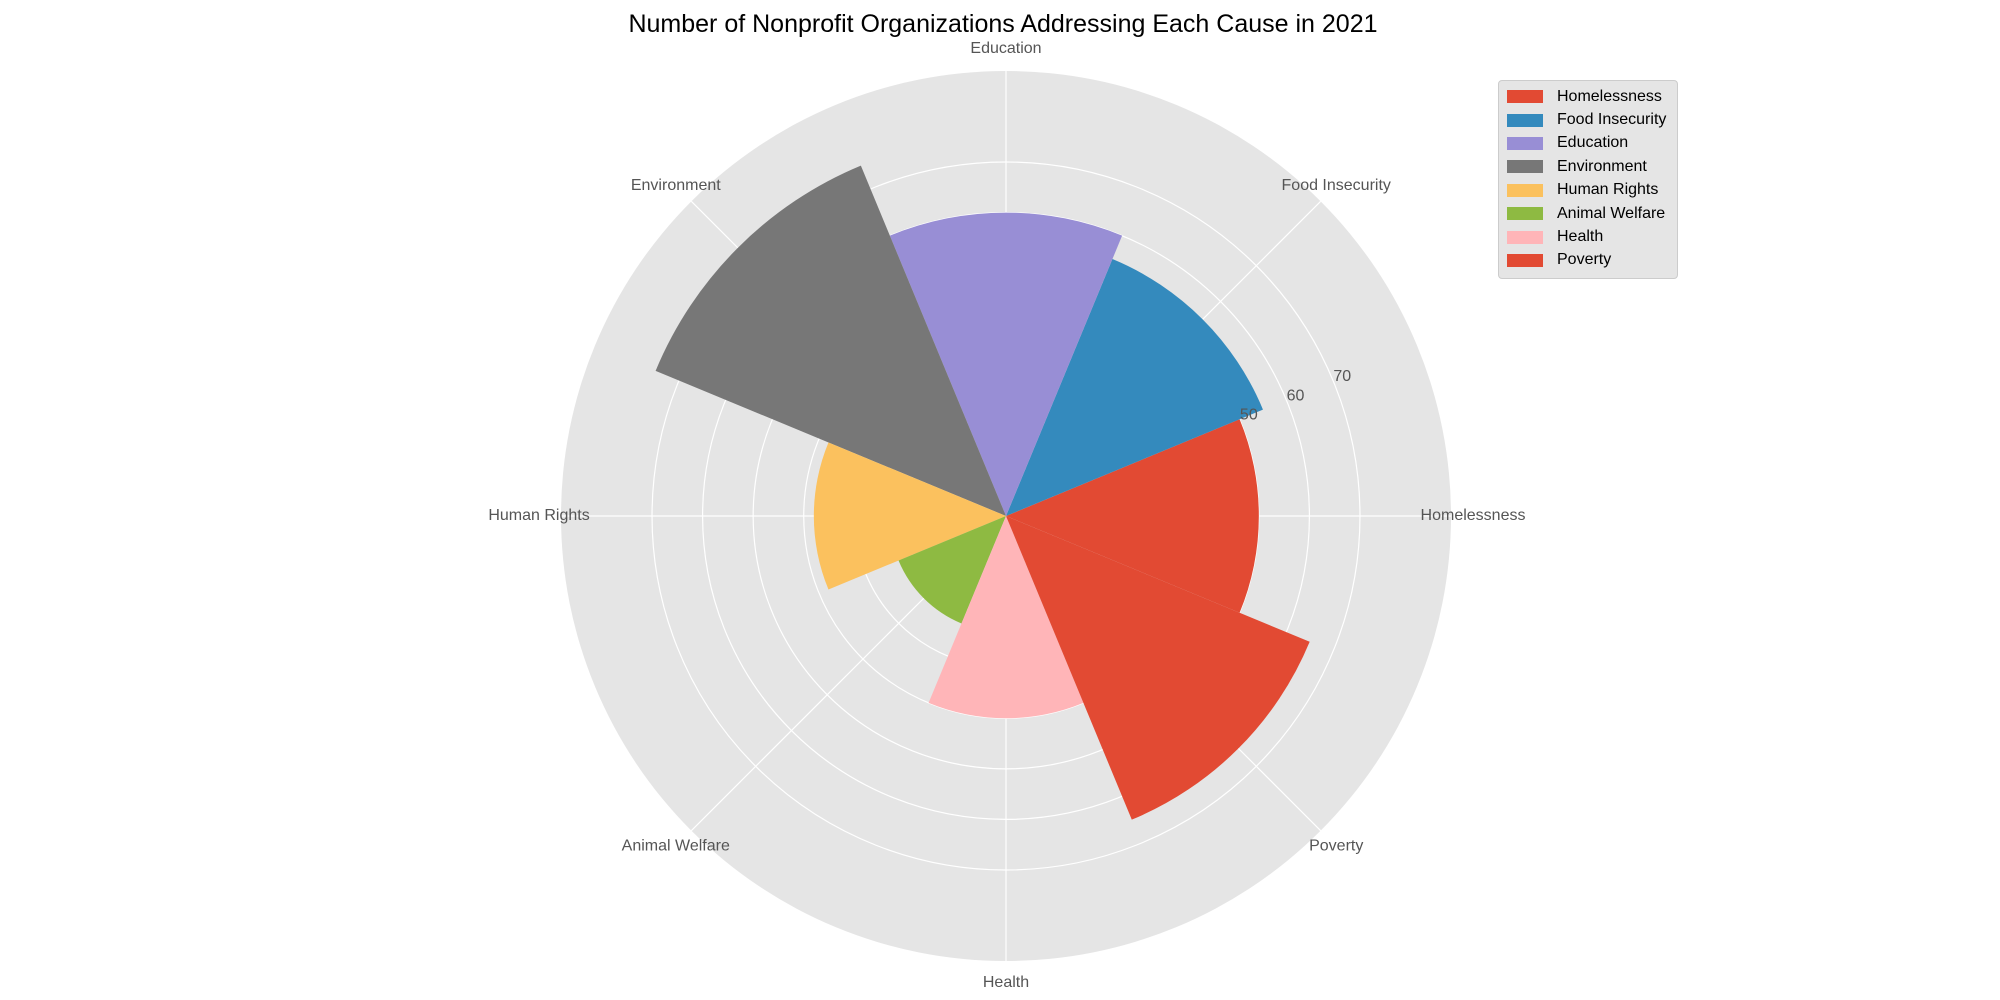 This screenshot has height=1000, width=2000. I want to click on category-label-animal-welfare: Animal Welfare, so click(676, 845).